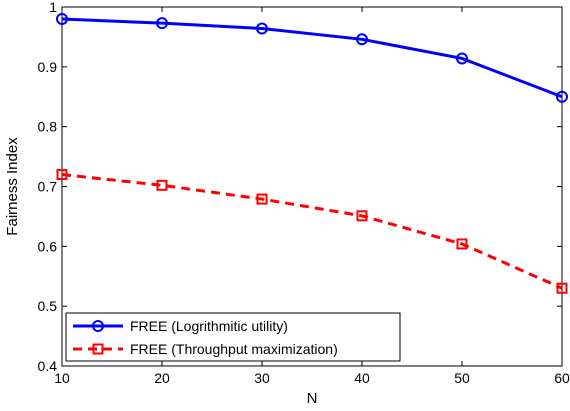  I want to click on x-tick-label: 40, so click(362, 378).